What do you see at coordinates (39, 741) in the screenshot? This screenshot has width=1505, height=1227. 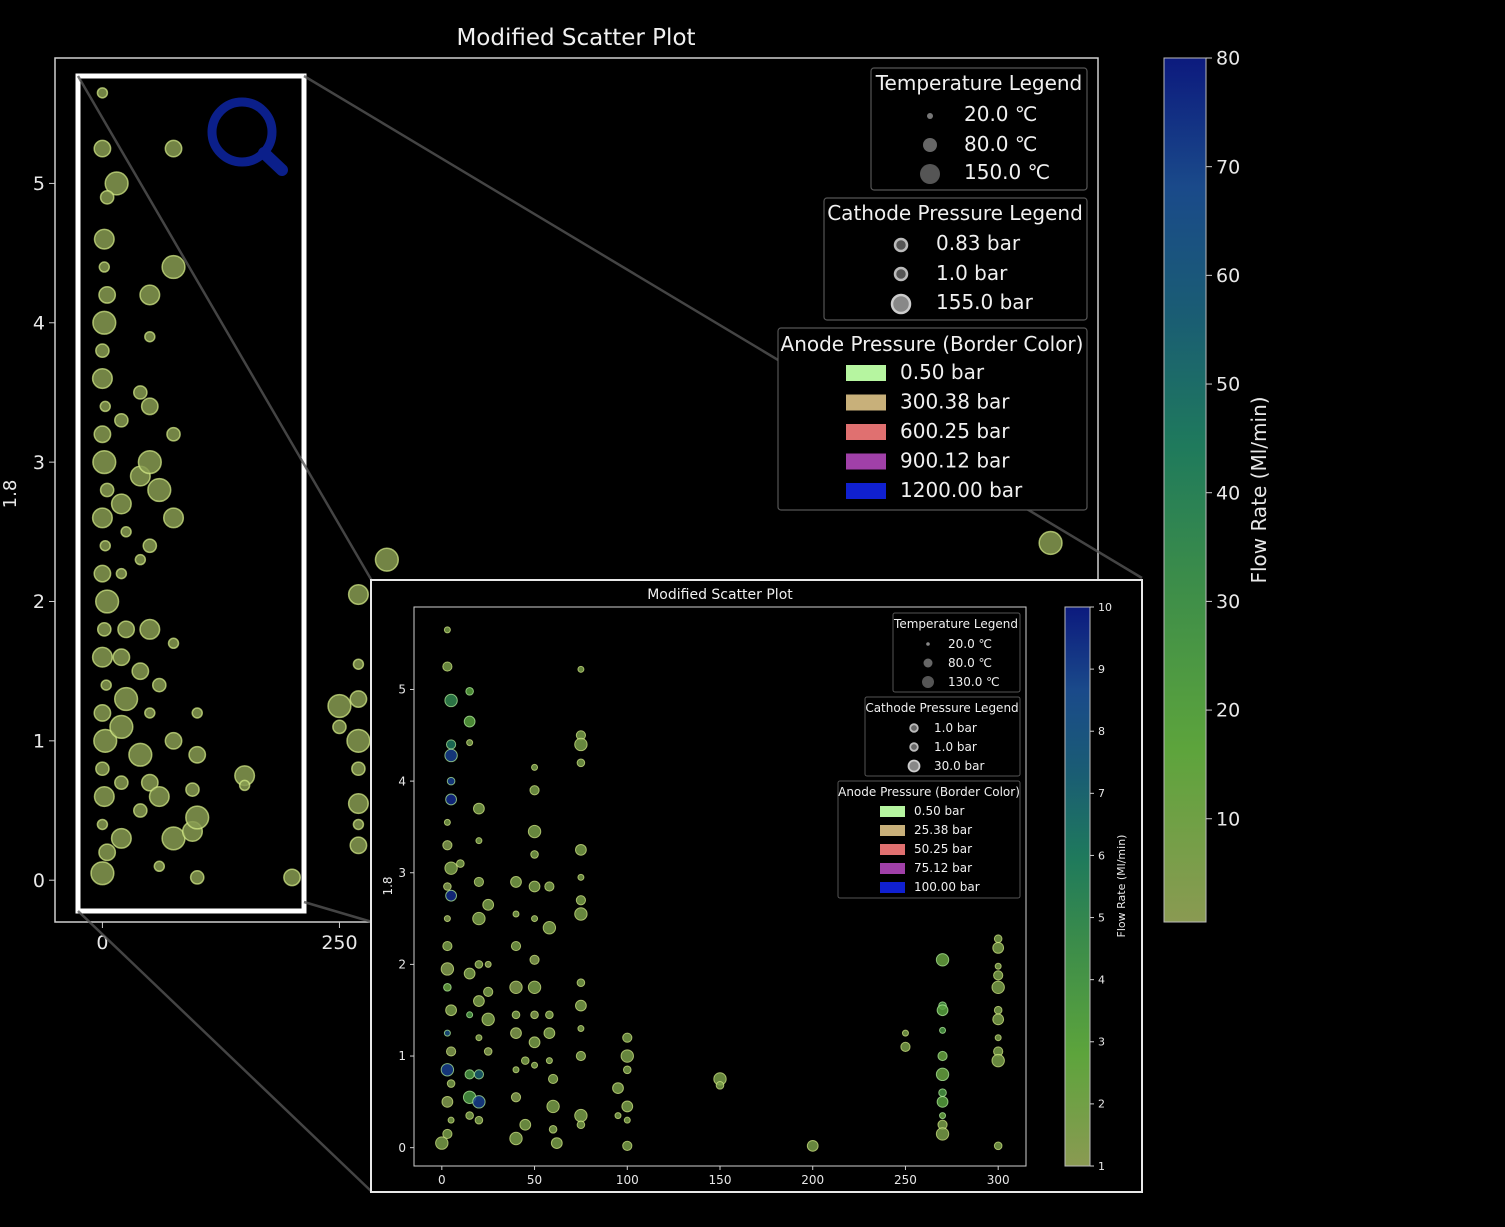 I see `y-tick-label: 1` at bounding box center [39, 741].